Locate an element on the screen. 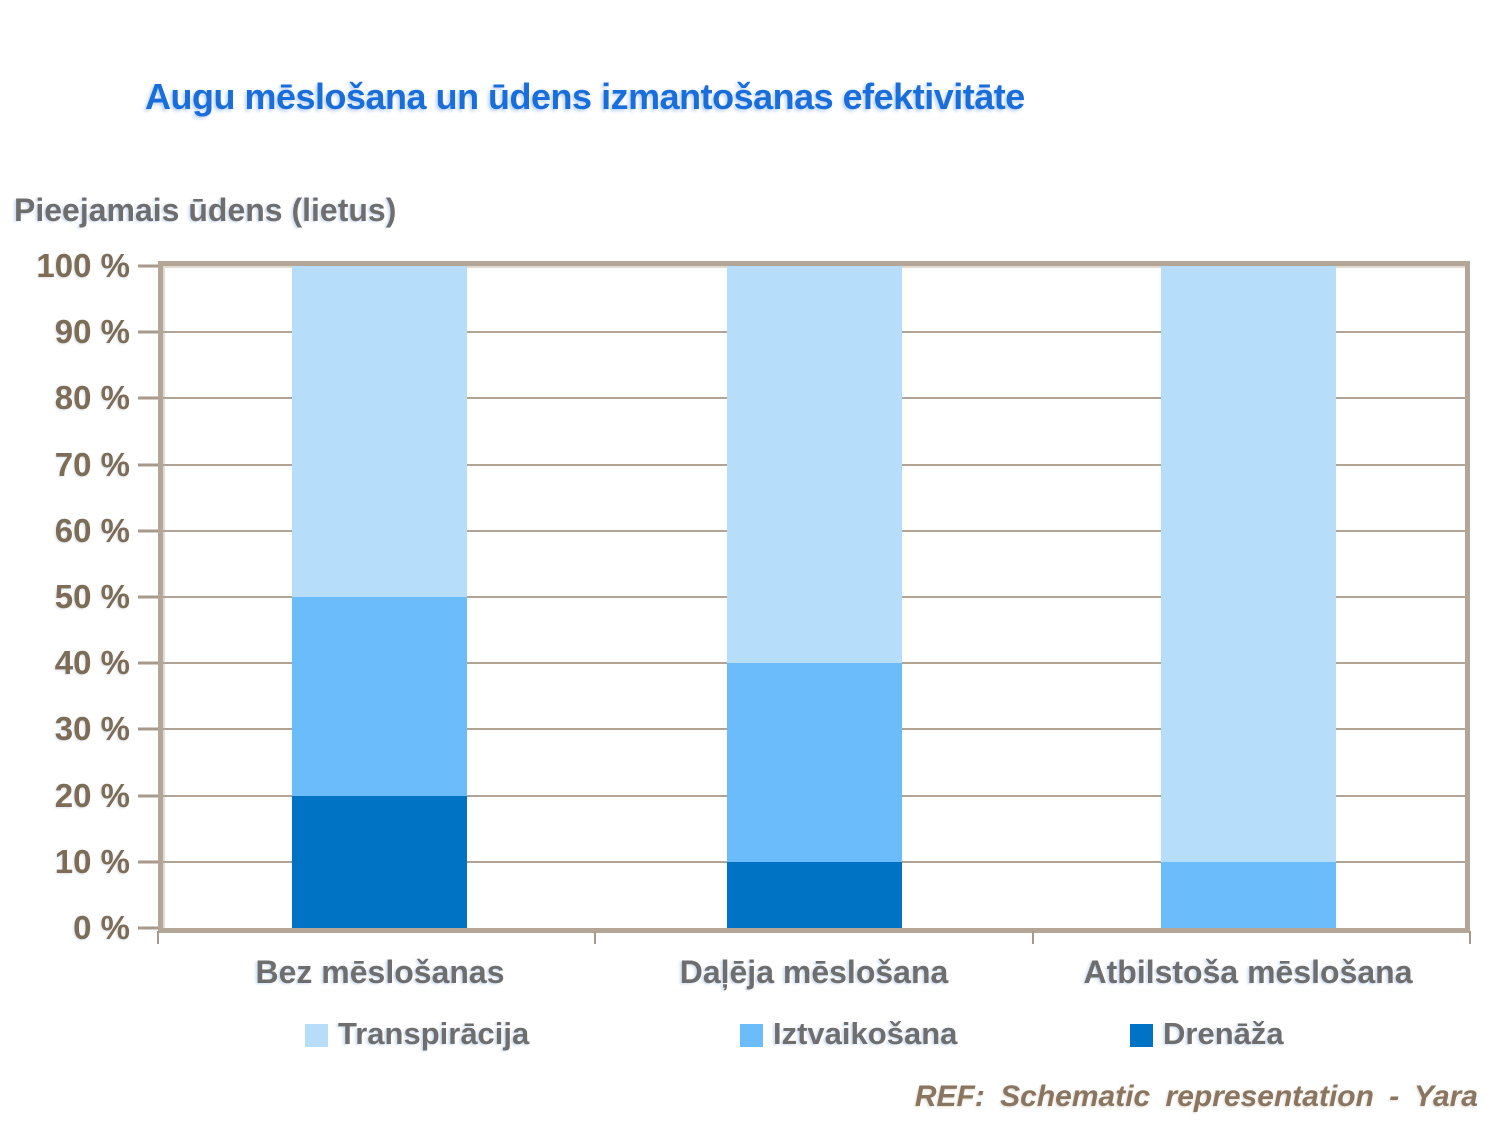 This screenshot has height=1126, width=1501. category-label: Atbilstoša mēslošana is located at coordinates (1248, 972).